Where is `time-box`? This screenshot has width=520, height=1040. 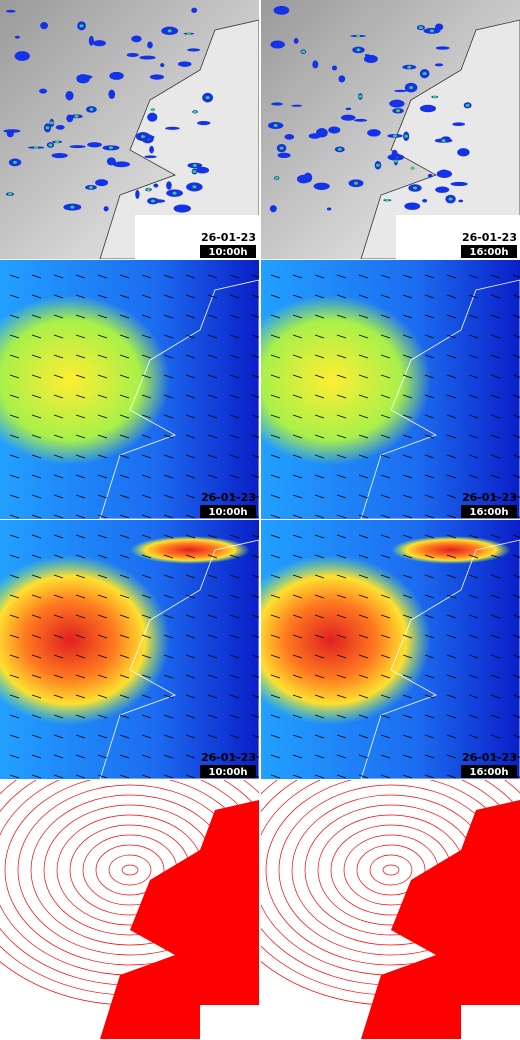
time-box is located at coordinates (228, 251).